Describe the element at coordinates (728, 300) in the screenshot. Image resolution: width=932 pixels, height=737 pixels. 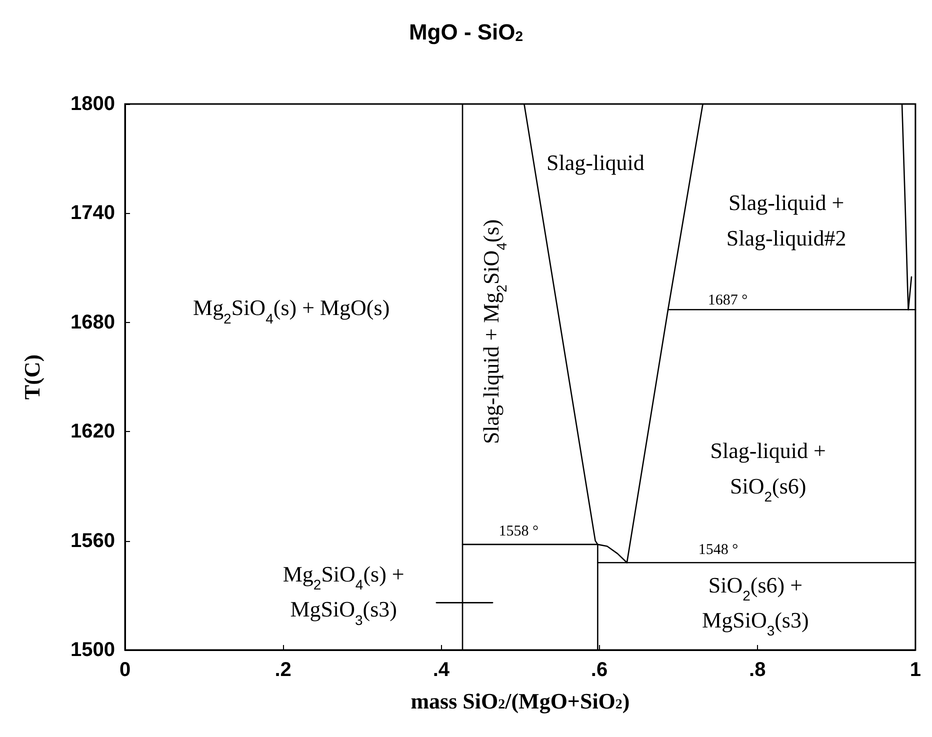
I see `annotation: 1687 °` at that location.